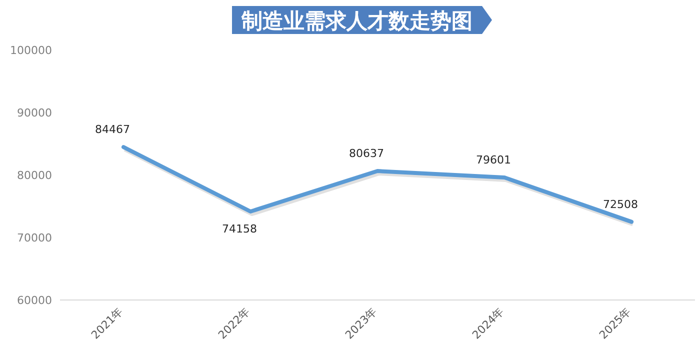 This screenshot has height=361, width=700. Describe the element at coordinates (112, 129) in the screenshot. I see `data-label: 84467` at that location.